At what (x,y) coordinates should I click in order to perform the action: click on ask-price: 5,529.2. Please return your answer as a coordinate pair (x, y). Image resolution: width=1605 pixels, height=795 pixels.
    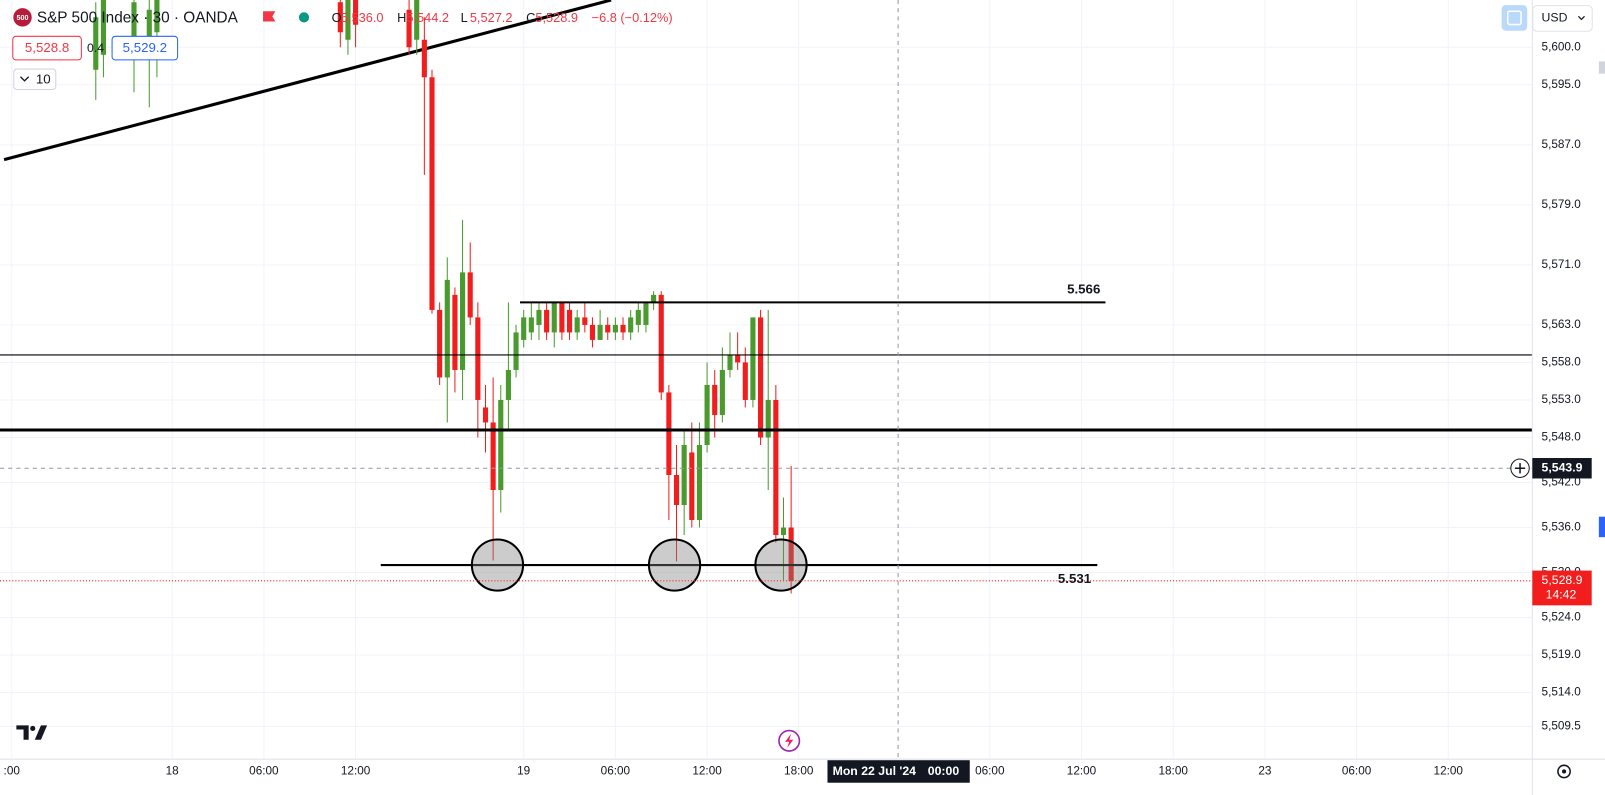
    Looking at the image, I should click on (145, 47).